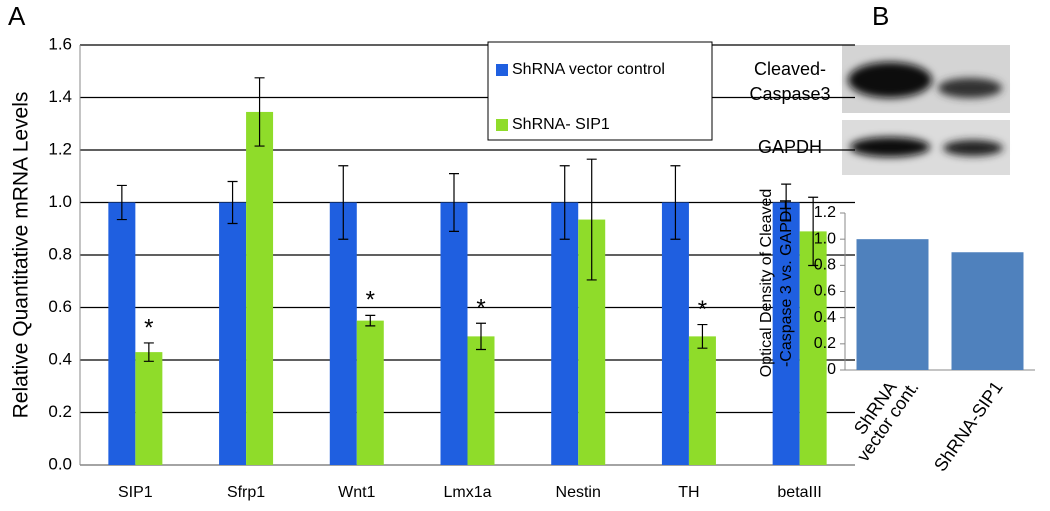 Image resolution: width=1050 pixels, height=511 pixels. What do you see at coordinates (688, 492) in the screenshot?
I see `x-tick-label: TH` at bounding box center [688, 492].